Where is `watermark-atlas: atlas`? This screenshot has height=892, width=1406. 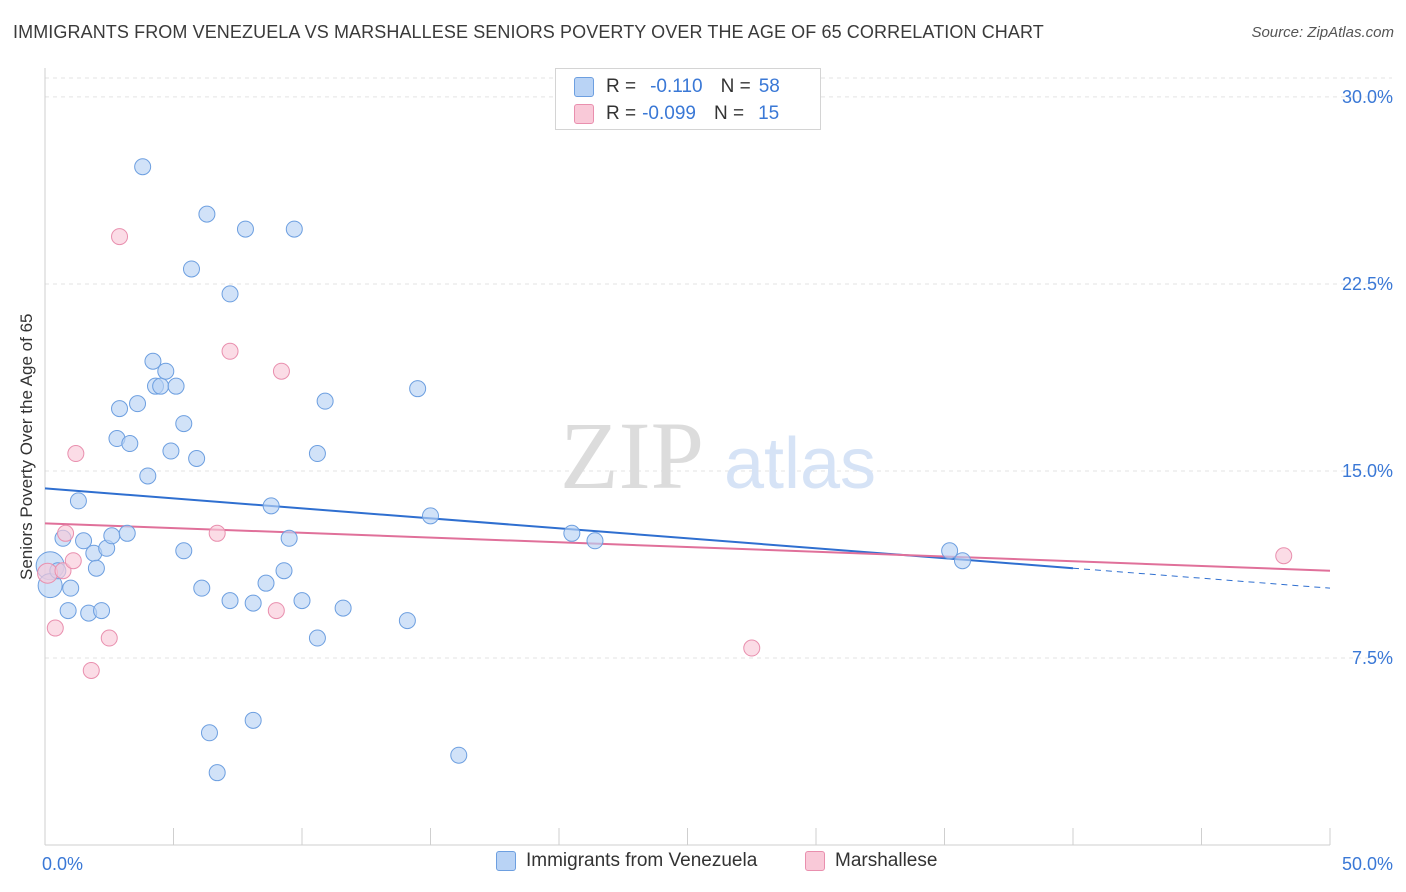
watermark-atlas: atlas is located at coordinates (800, 464).